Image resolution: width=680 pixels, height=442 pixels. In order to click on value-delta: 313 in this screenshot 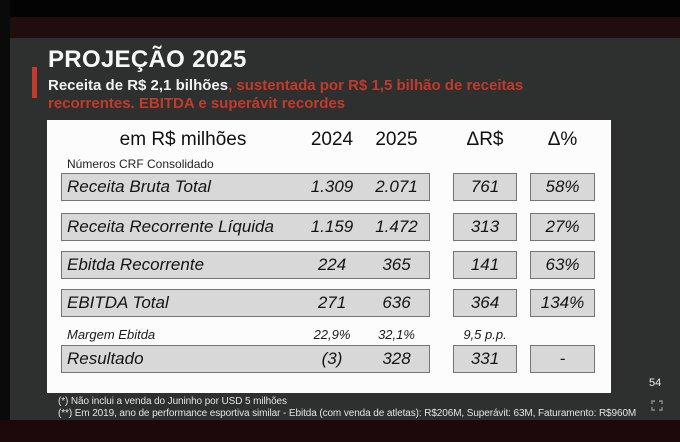, I will do `click(485, 226)`.